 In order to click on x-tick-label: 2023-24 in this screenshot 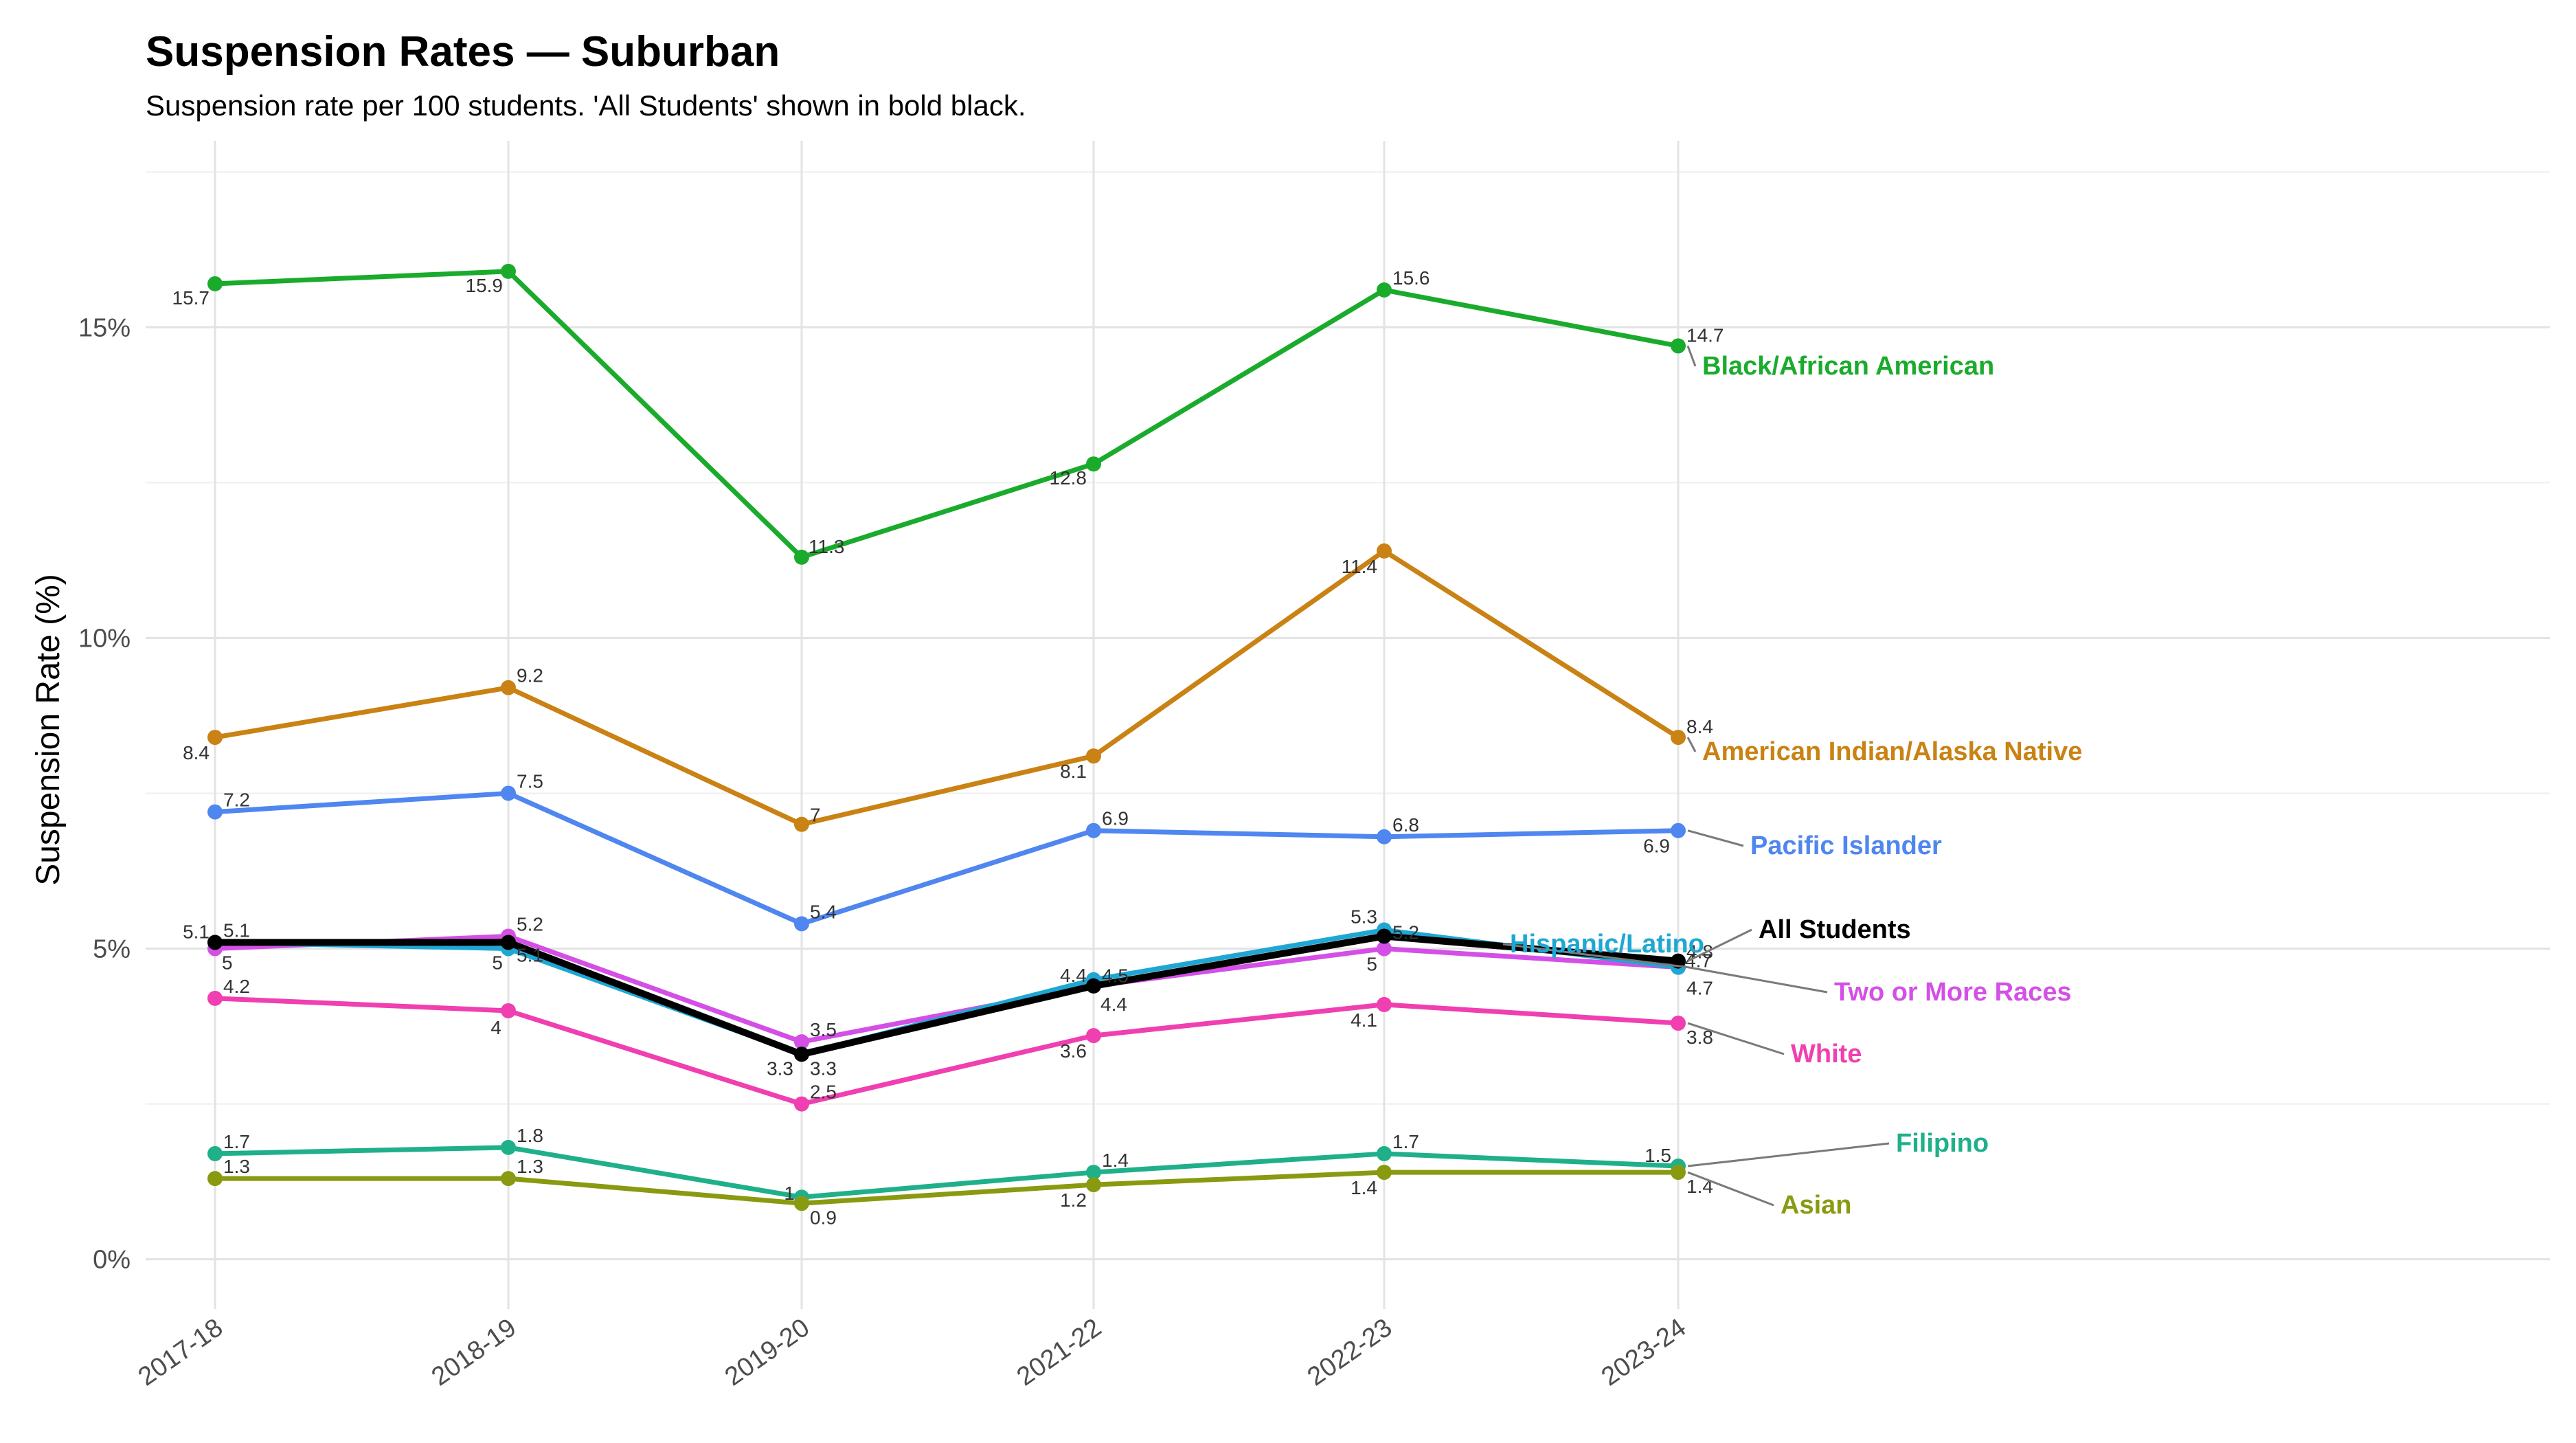, I will do `click(1643, 1352)`.